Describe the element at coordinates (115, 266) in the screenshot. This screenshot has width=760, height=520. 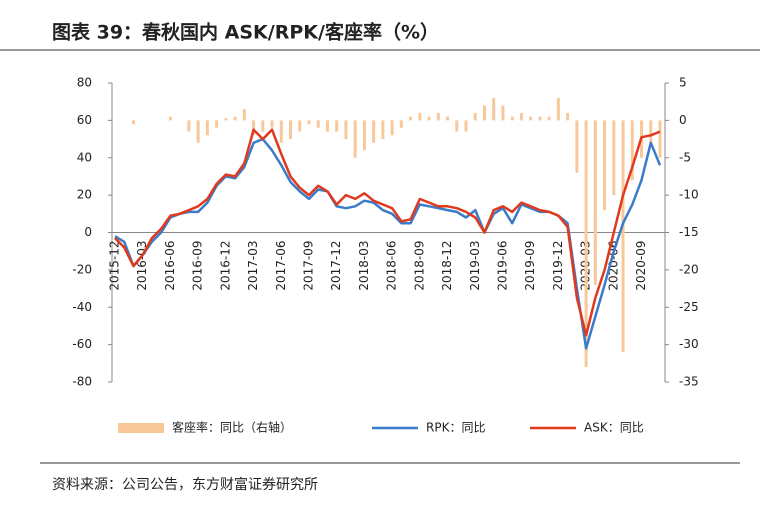
I see `x-tick-label: 2015-12` at that location.